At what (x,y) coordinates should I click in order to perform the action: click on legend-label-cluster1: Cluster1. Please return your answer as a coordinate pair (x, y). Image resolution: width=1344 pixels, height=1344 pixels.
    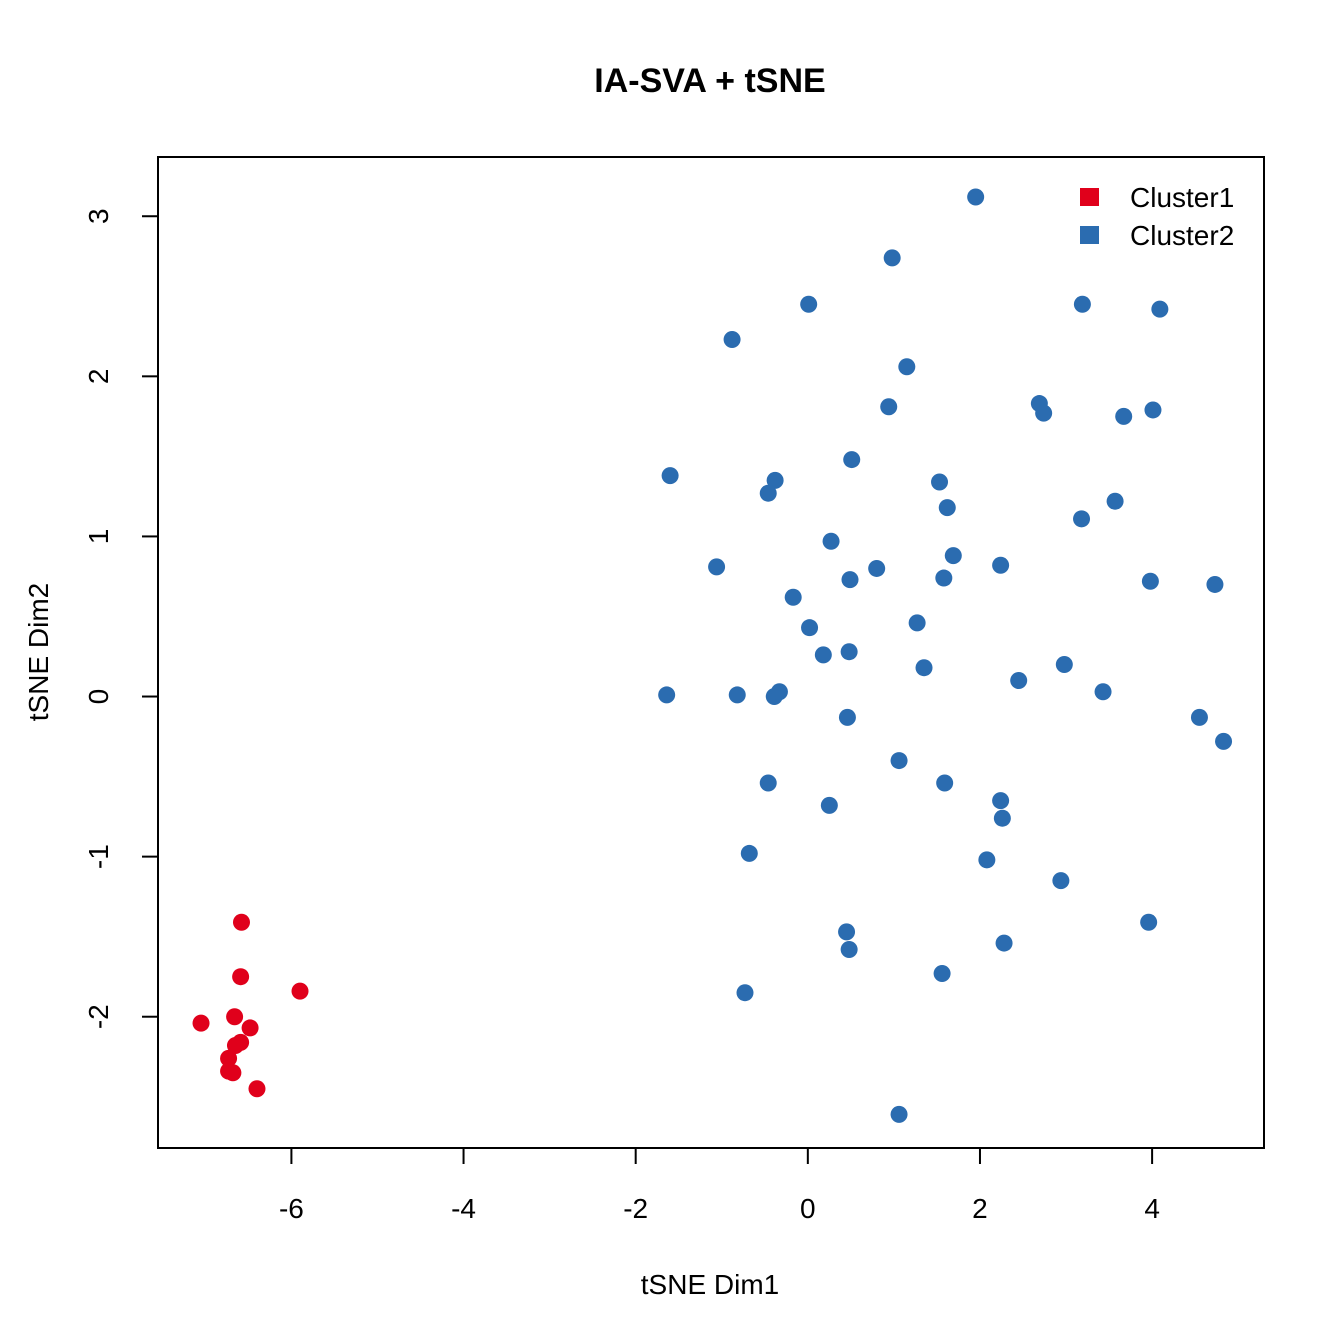
    Looking at the image, I should click on (1182, 197).